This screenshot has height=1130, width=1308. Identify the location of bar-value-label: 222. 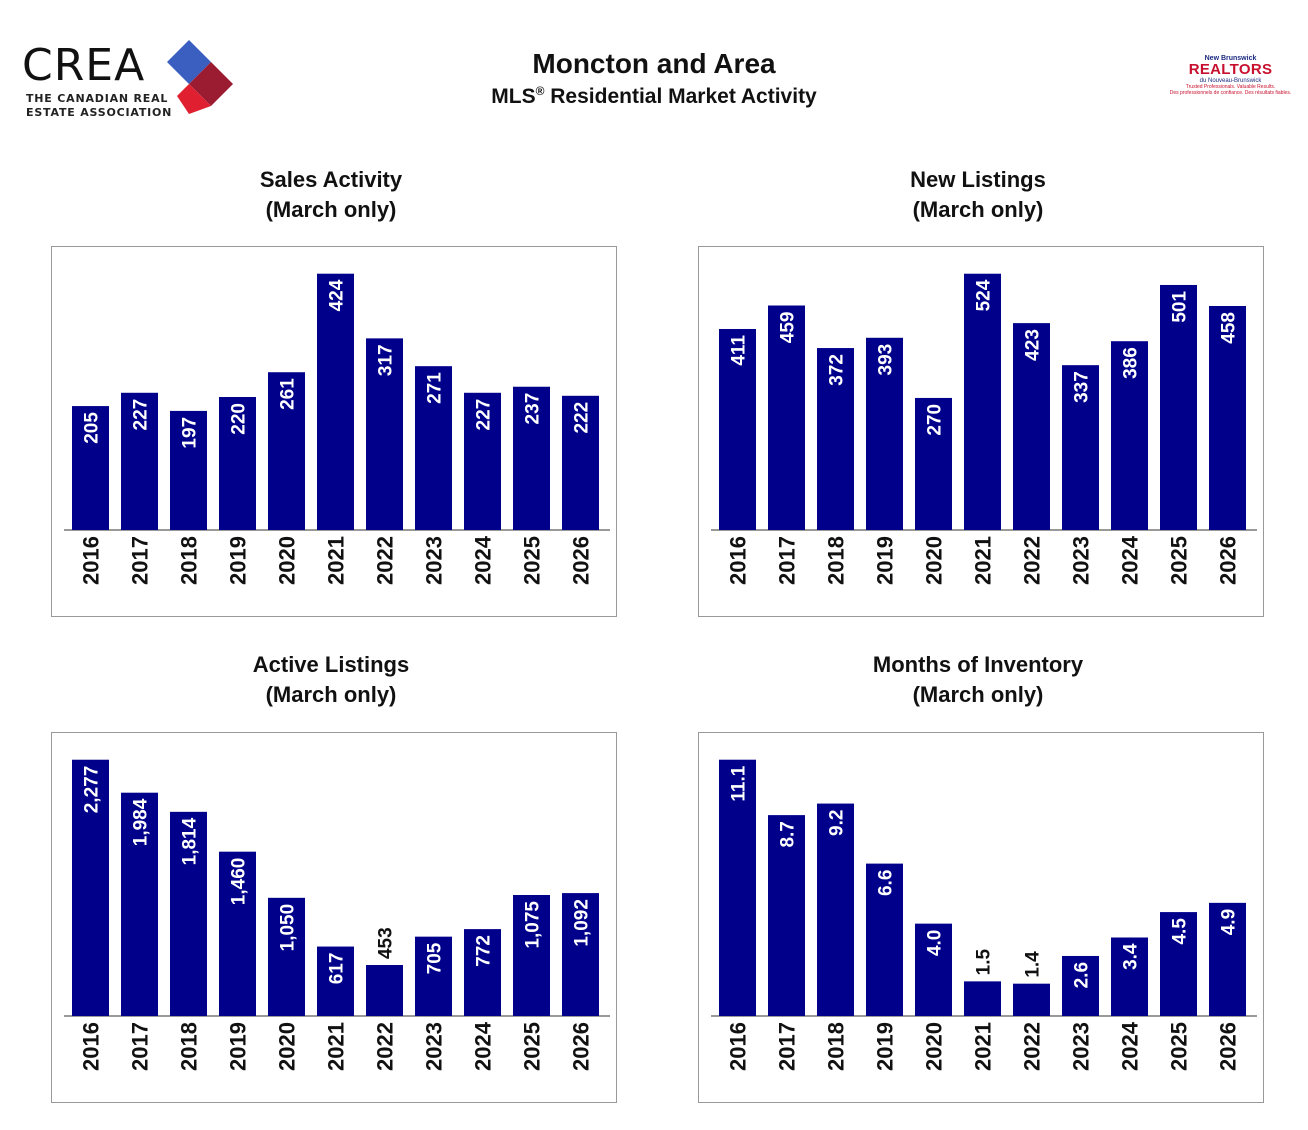
(582, 418).